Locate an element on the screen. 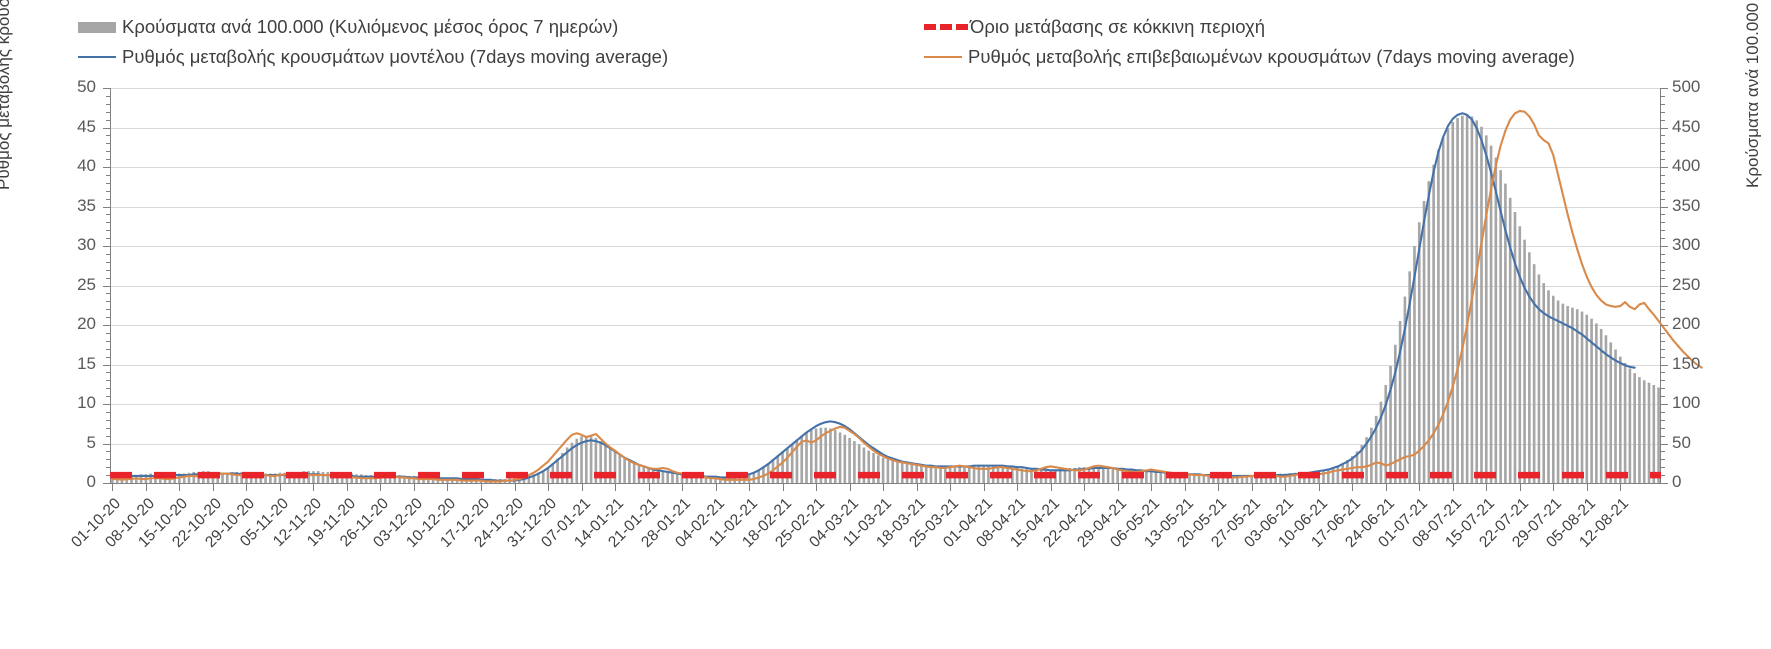 Image resolution: width=1771 pixels, height=649 pixels. y-tick-label-right: 0 is located at coordinates (1677, 481).